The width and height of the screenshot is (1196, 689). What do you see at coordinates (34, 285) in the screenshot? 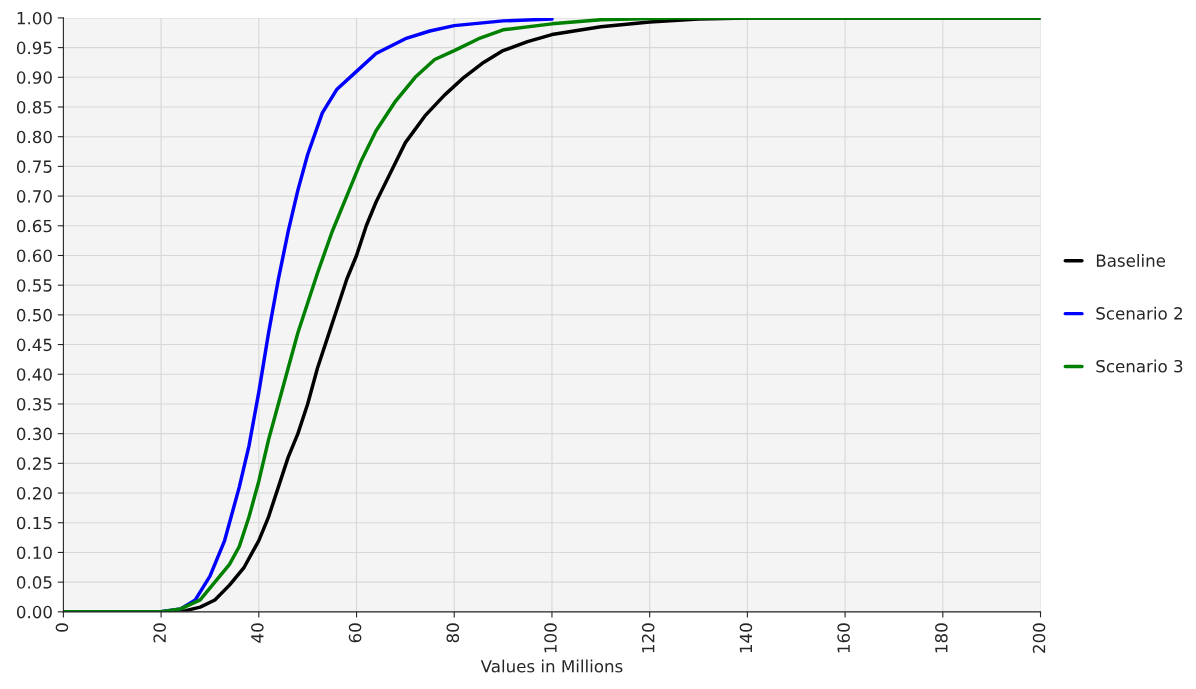
I see `y-tick-label: 0.55` at bounding box center [34, 285].